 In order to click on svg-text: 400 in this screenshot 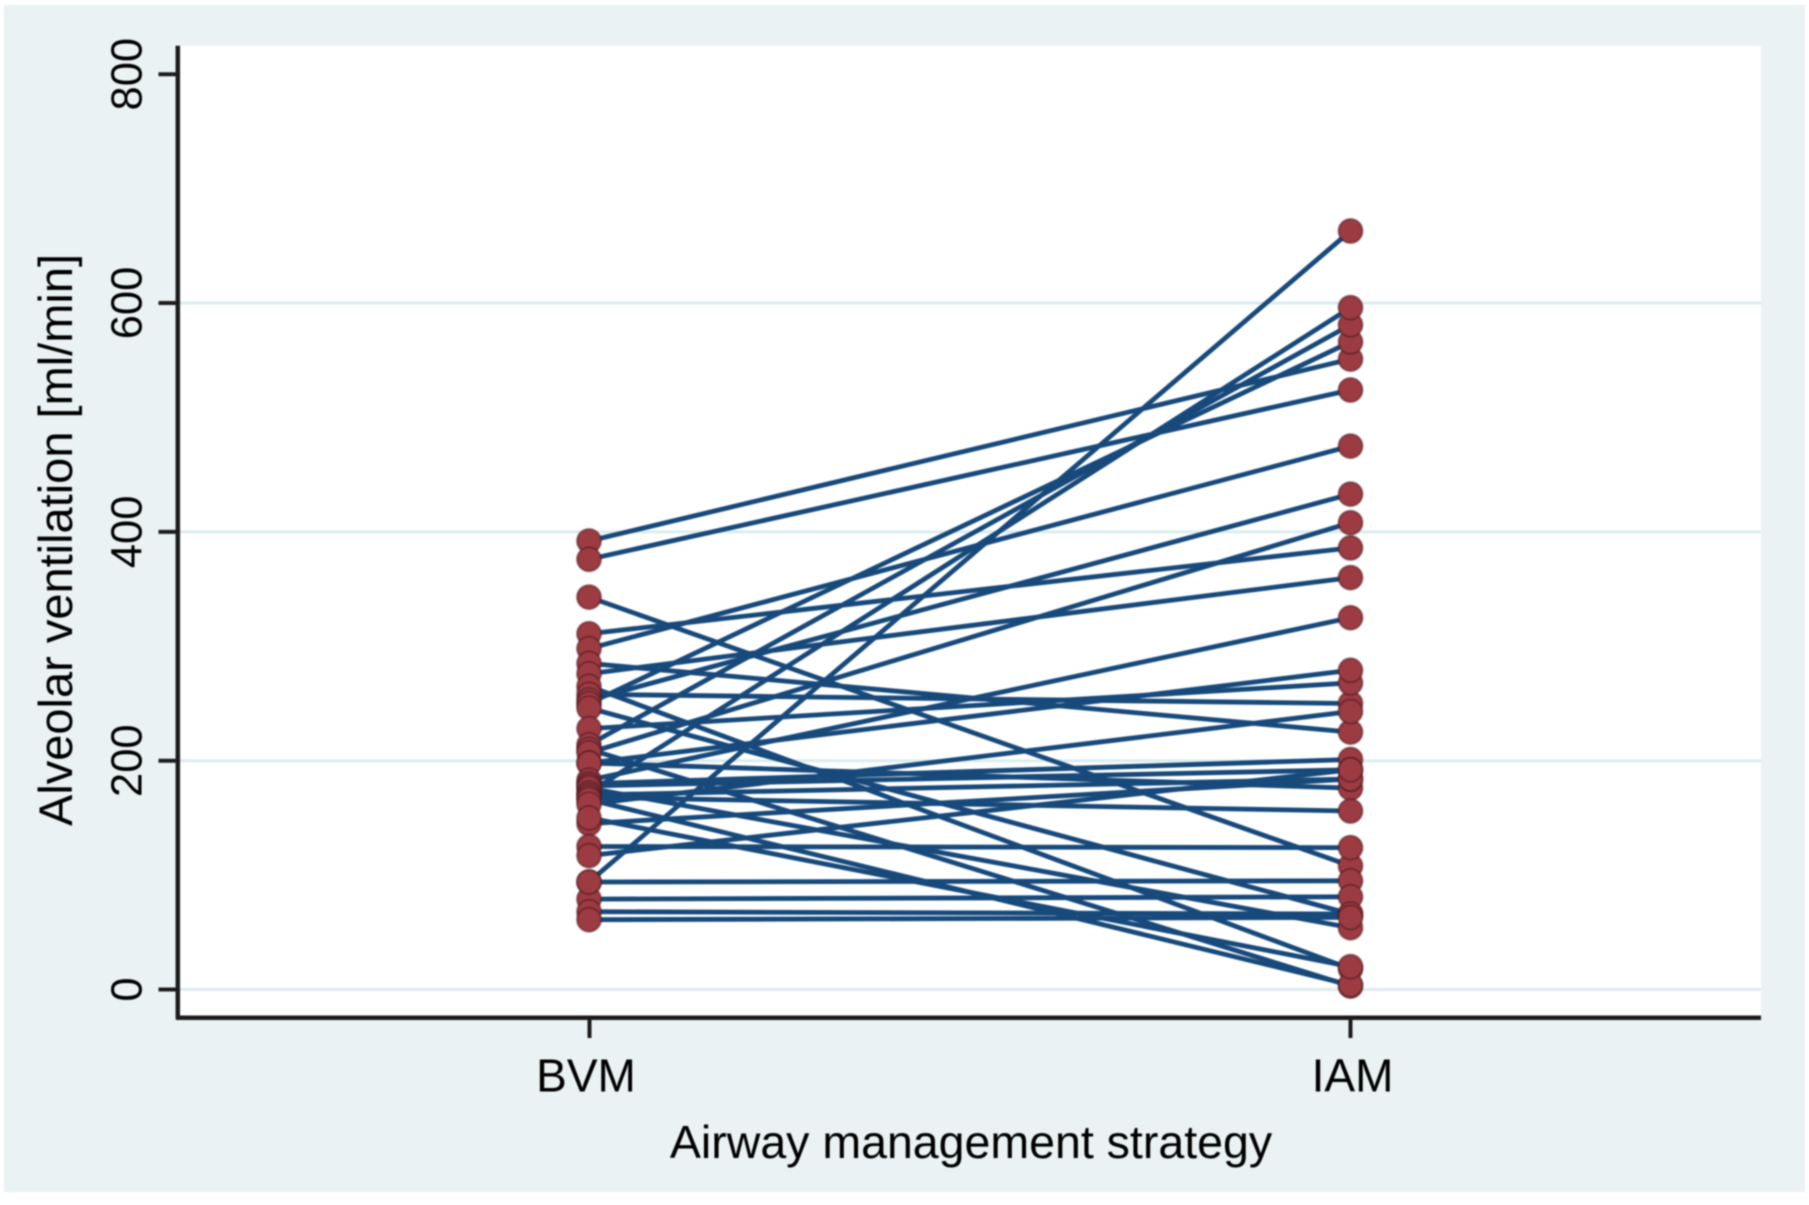, I will do `click(128, 532)`.